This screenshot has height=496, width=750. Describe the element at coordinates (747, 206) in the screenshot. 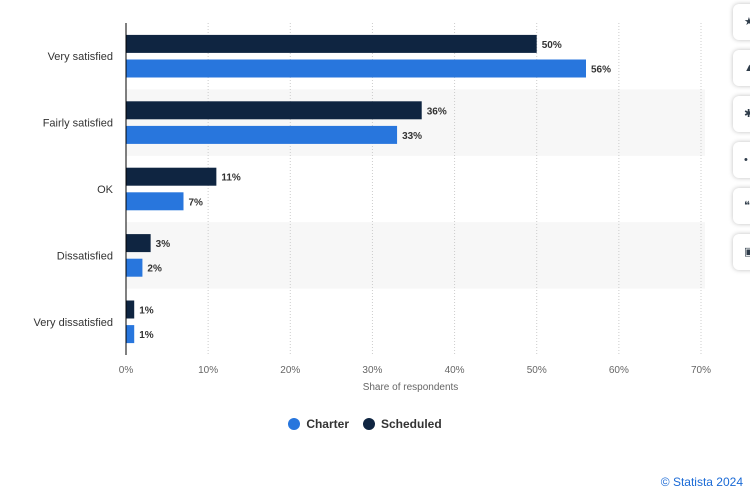

I see `quote-icon: ❝` at that location.